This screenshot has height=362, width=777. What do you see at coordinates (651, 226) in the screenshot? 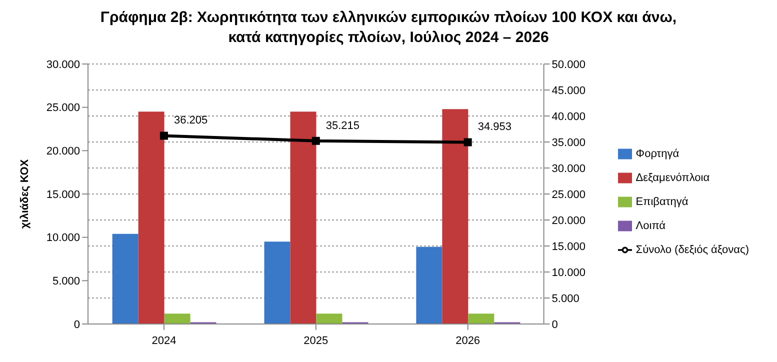
I see `legend-label: Λοιπά` at bounding box center [651, 226].